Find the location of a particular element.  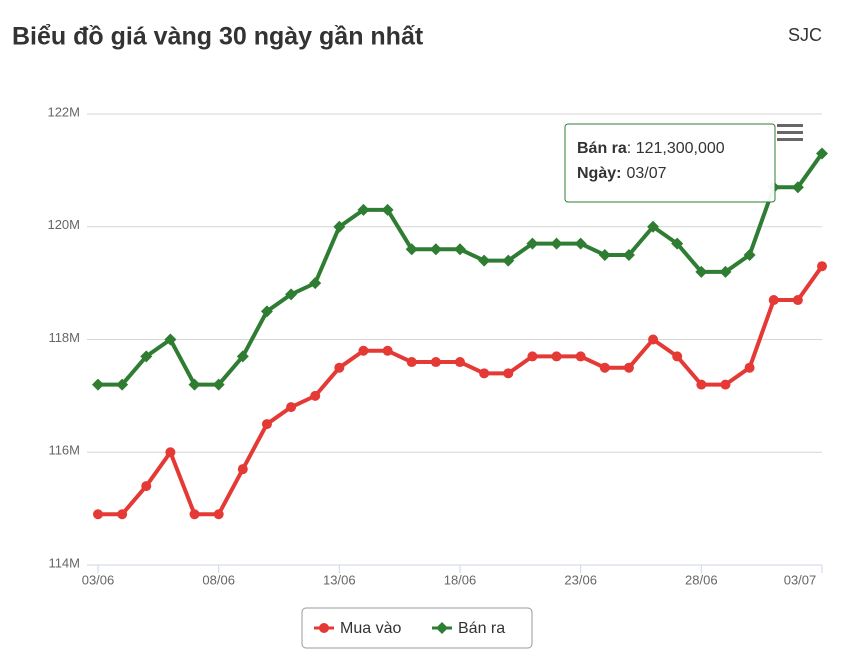

x-tick-label: 03/07 is located at coordinates (800, 579).